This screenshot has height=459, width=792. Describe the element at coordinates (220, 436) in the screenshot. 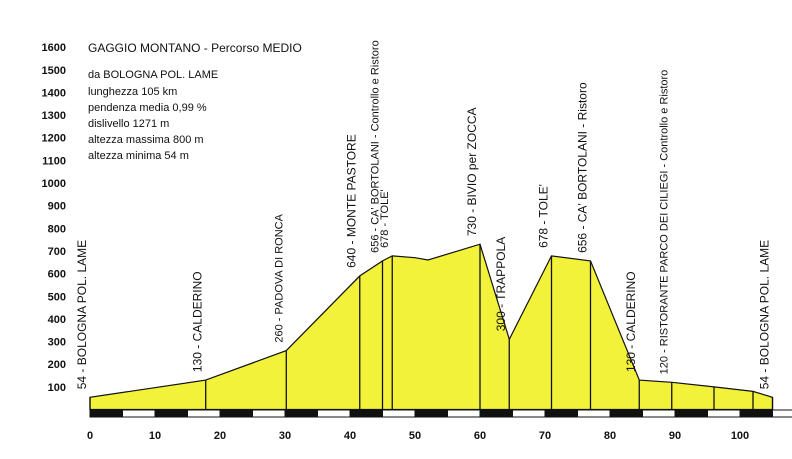

I see `x-tick-label: 20` at that location.